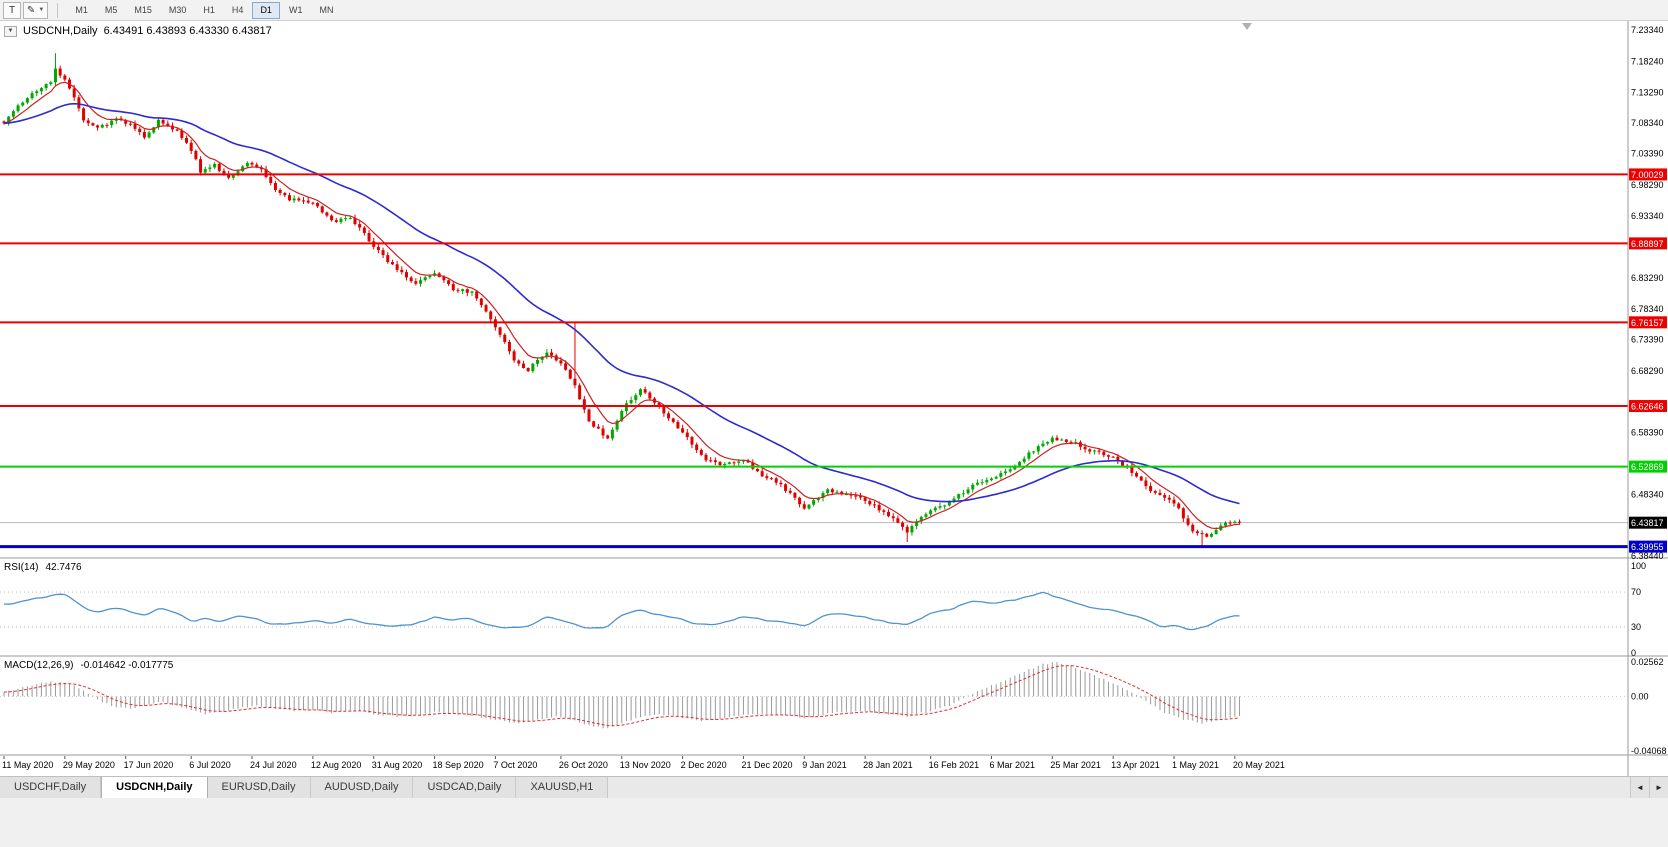  I want to click on svg-text: 0.00, so click(1640, 696).